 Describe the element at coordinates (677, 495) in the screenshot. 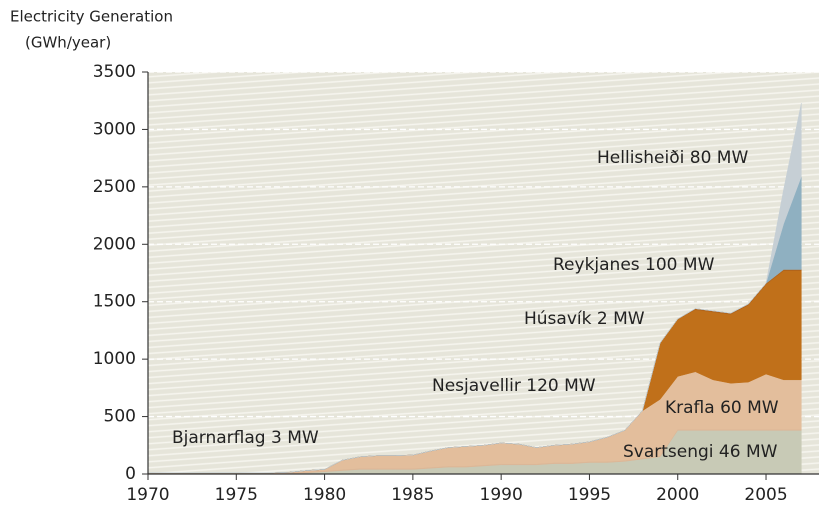

I see `x-tick-label: 2000` at that location.